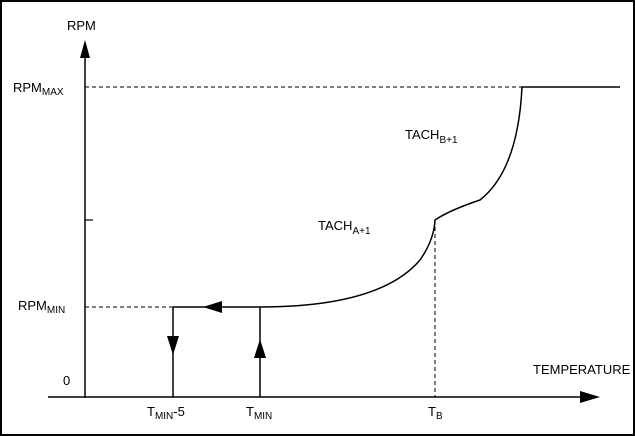 The image size is (635, 436). Describe the element at coordinates (448, 140) in the screenshot. I see `tach-b-sub: B+1` at that location.